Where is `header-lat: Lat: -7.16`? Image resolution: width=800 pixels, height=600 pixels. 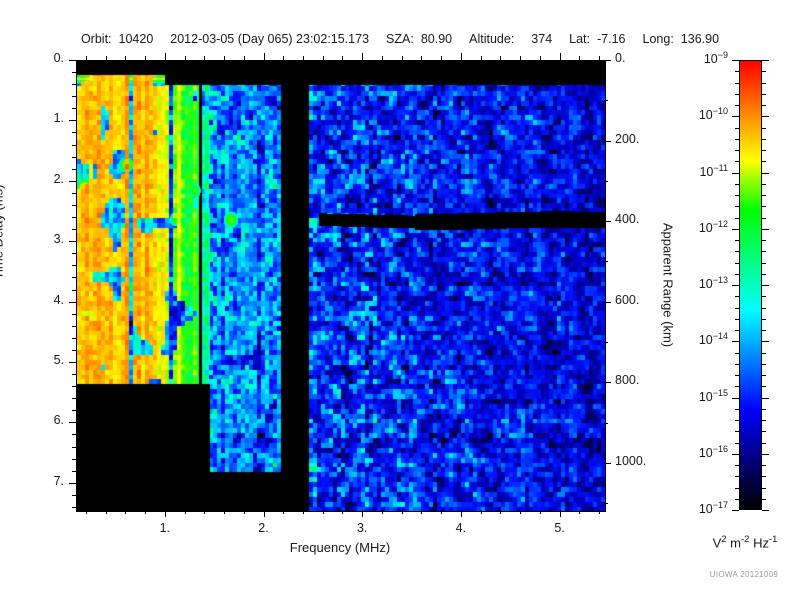 header-lat: Lat: -7.16 is located at coordinates (597, 39).